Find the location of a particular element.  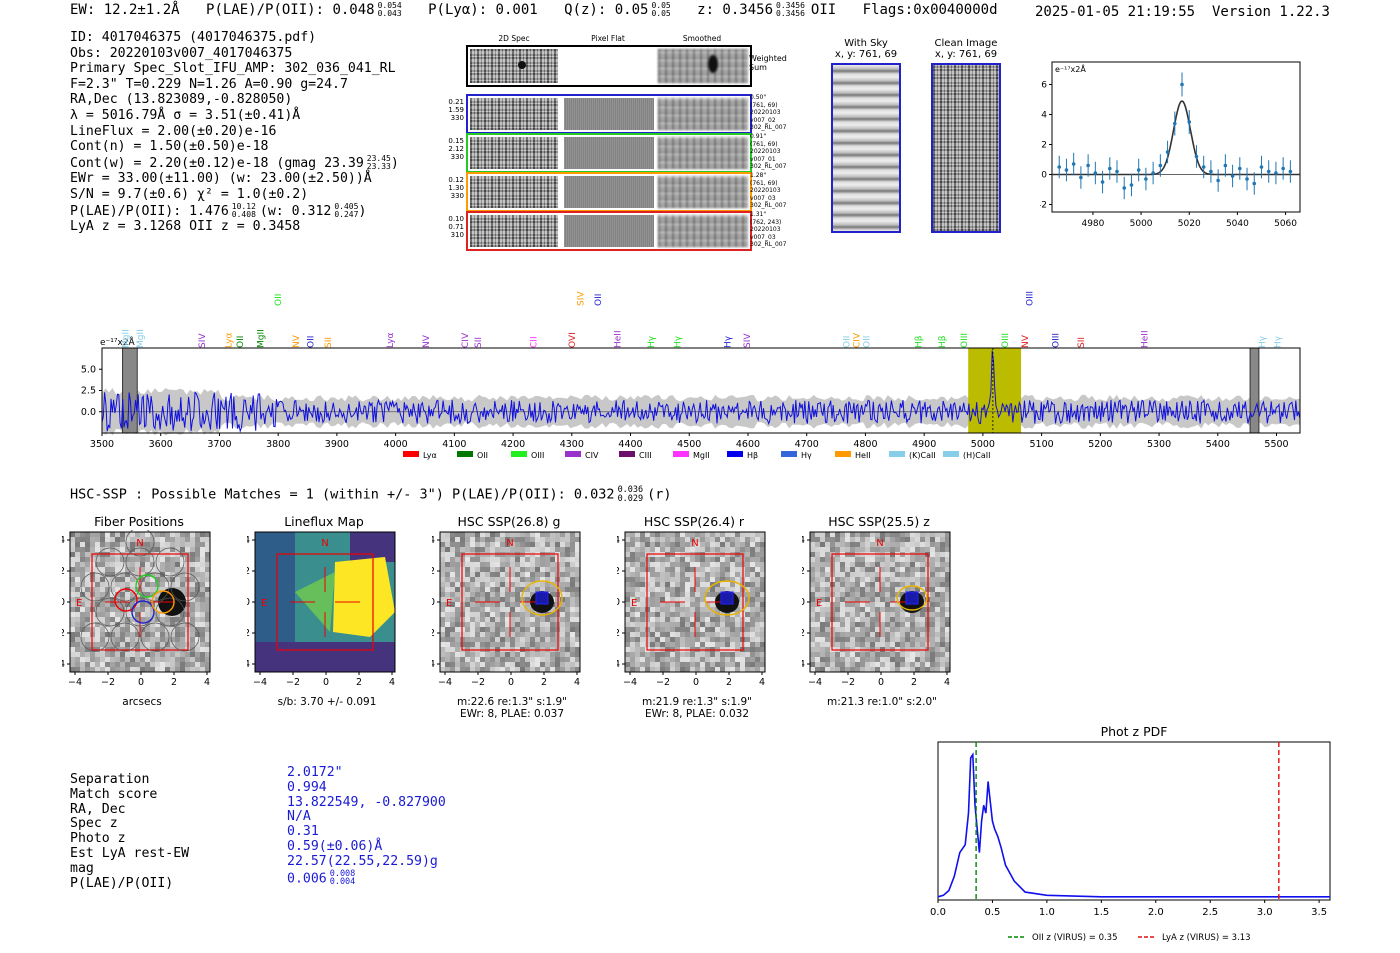

cutout-xtick-label: −2 is located at coordinates (108, 682).